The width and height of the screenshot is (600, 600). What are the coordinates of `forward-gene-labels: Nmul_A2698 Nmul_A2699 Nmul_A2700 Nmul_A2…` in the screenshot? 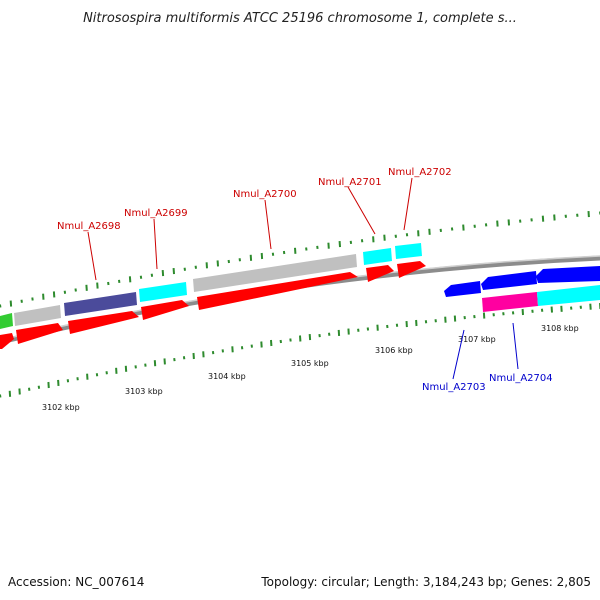 It's located at (254, 224).